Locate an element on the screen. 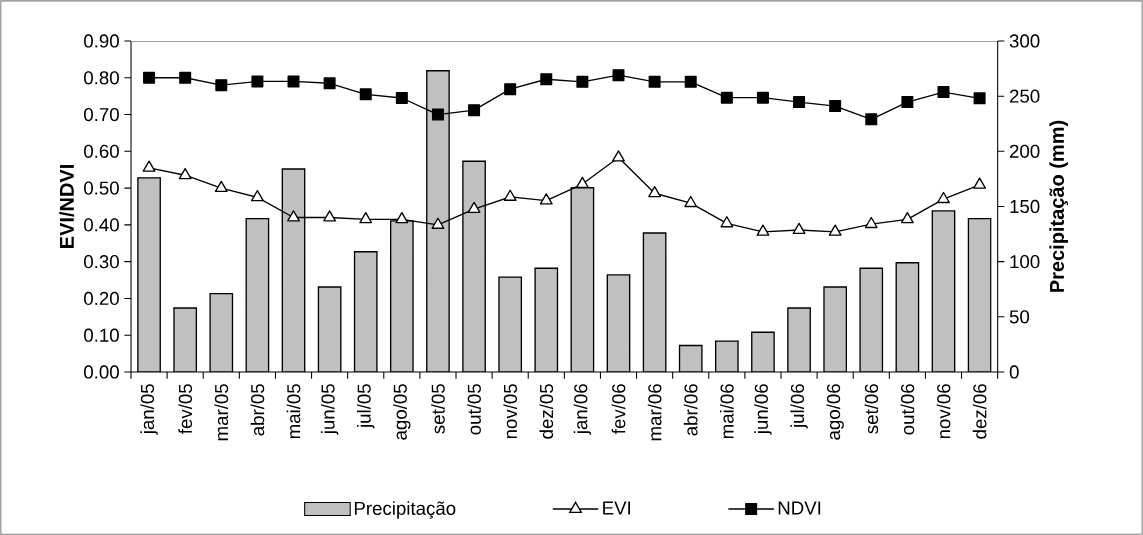 The image size is (1143, 535). x-tick-label: out/06 is located at coordinates (907, 409).